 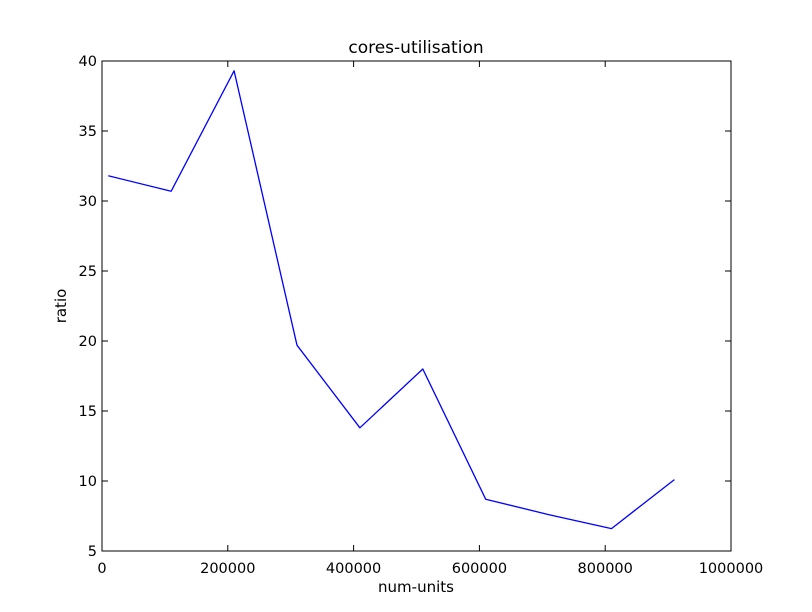 What do you see at coordinates (61, 306) in the screenshot?
I see `y-axis-label: ratio` at bounding box center [61, 306].